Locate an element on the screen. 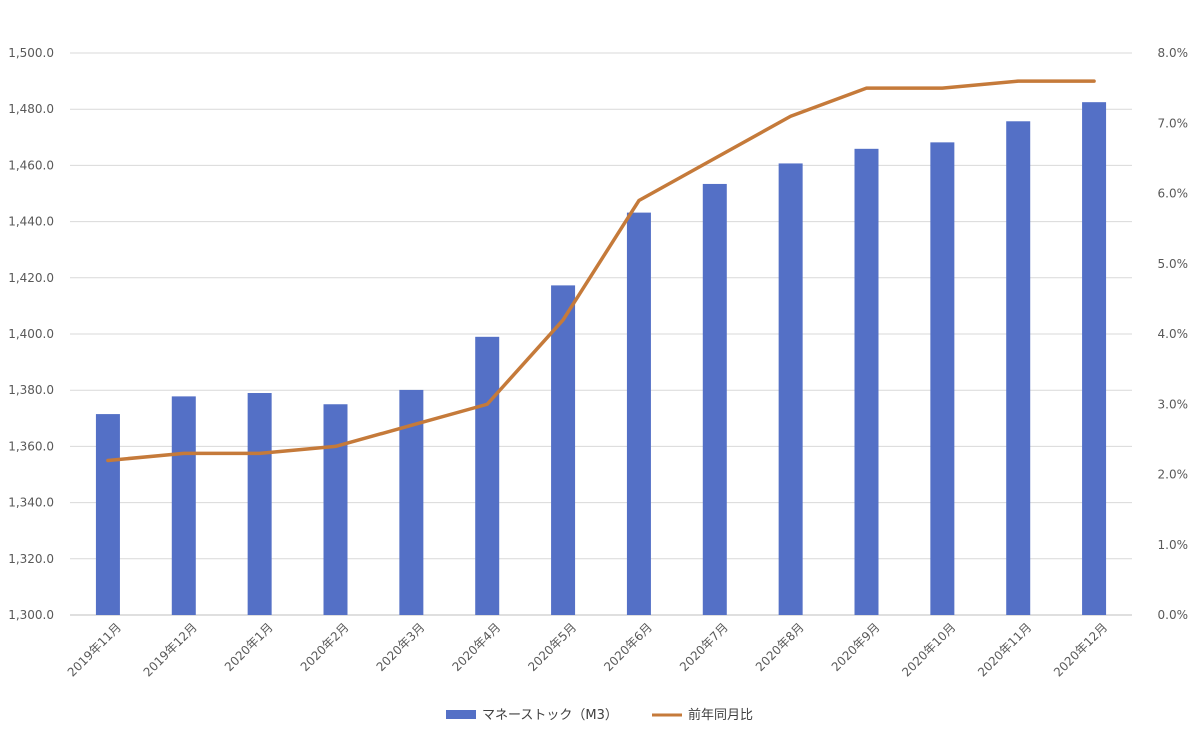 The height and width of the screenshot is (744, 1200). x-tick-label: 2020年4月 is located at coordinates (476, 647).